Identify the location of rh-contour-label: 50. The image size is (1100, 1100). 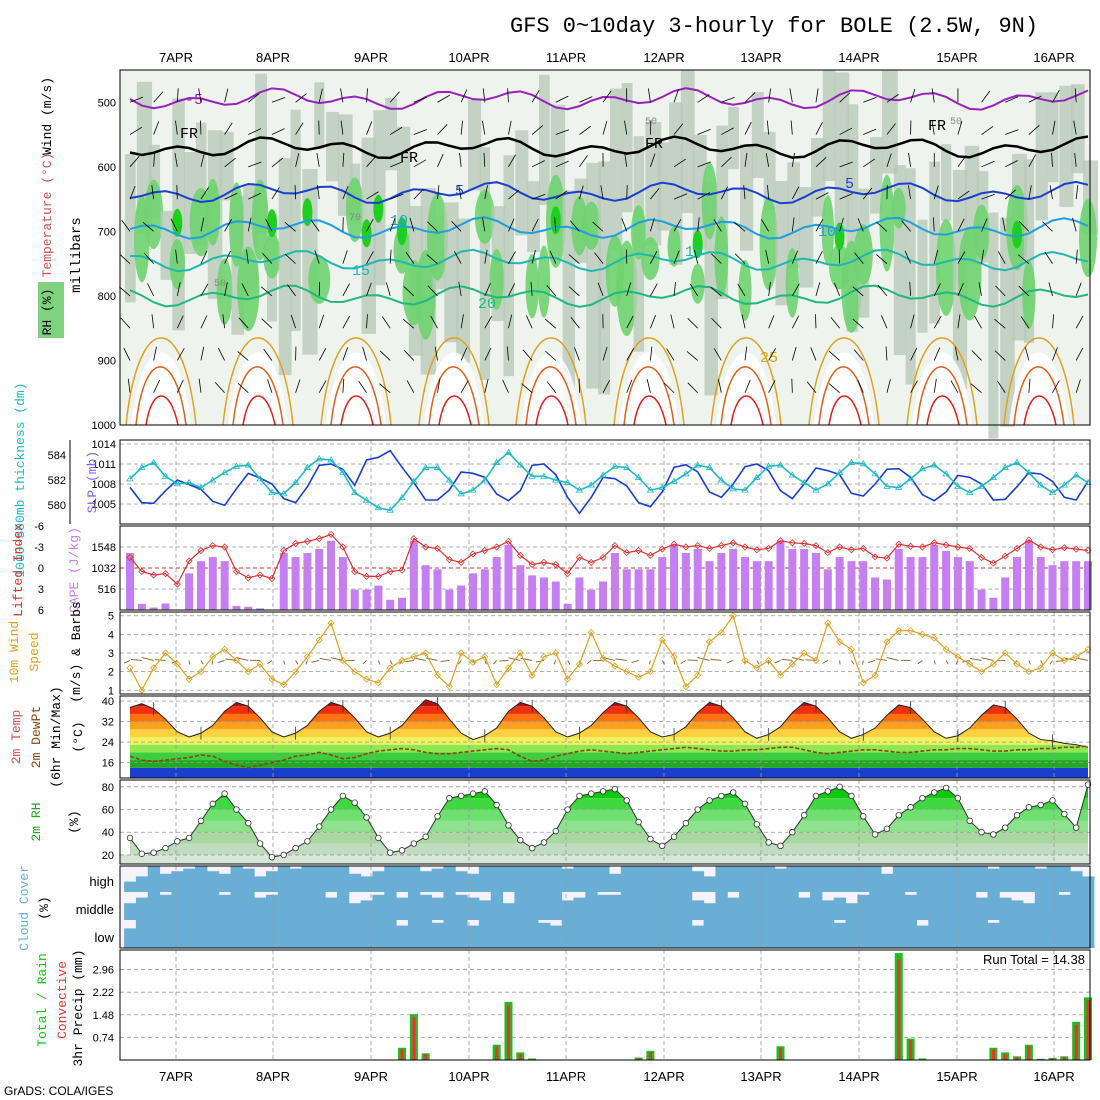
(956, 122).